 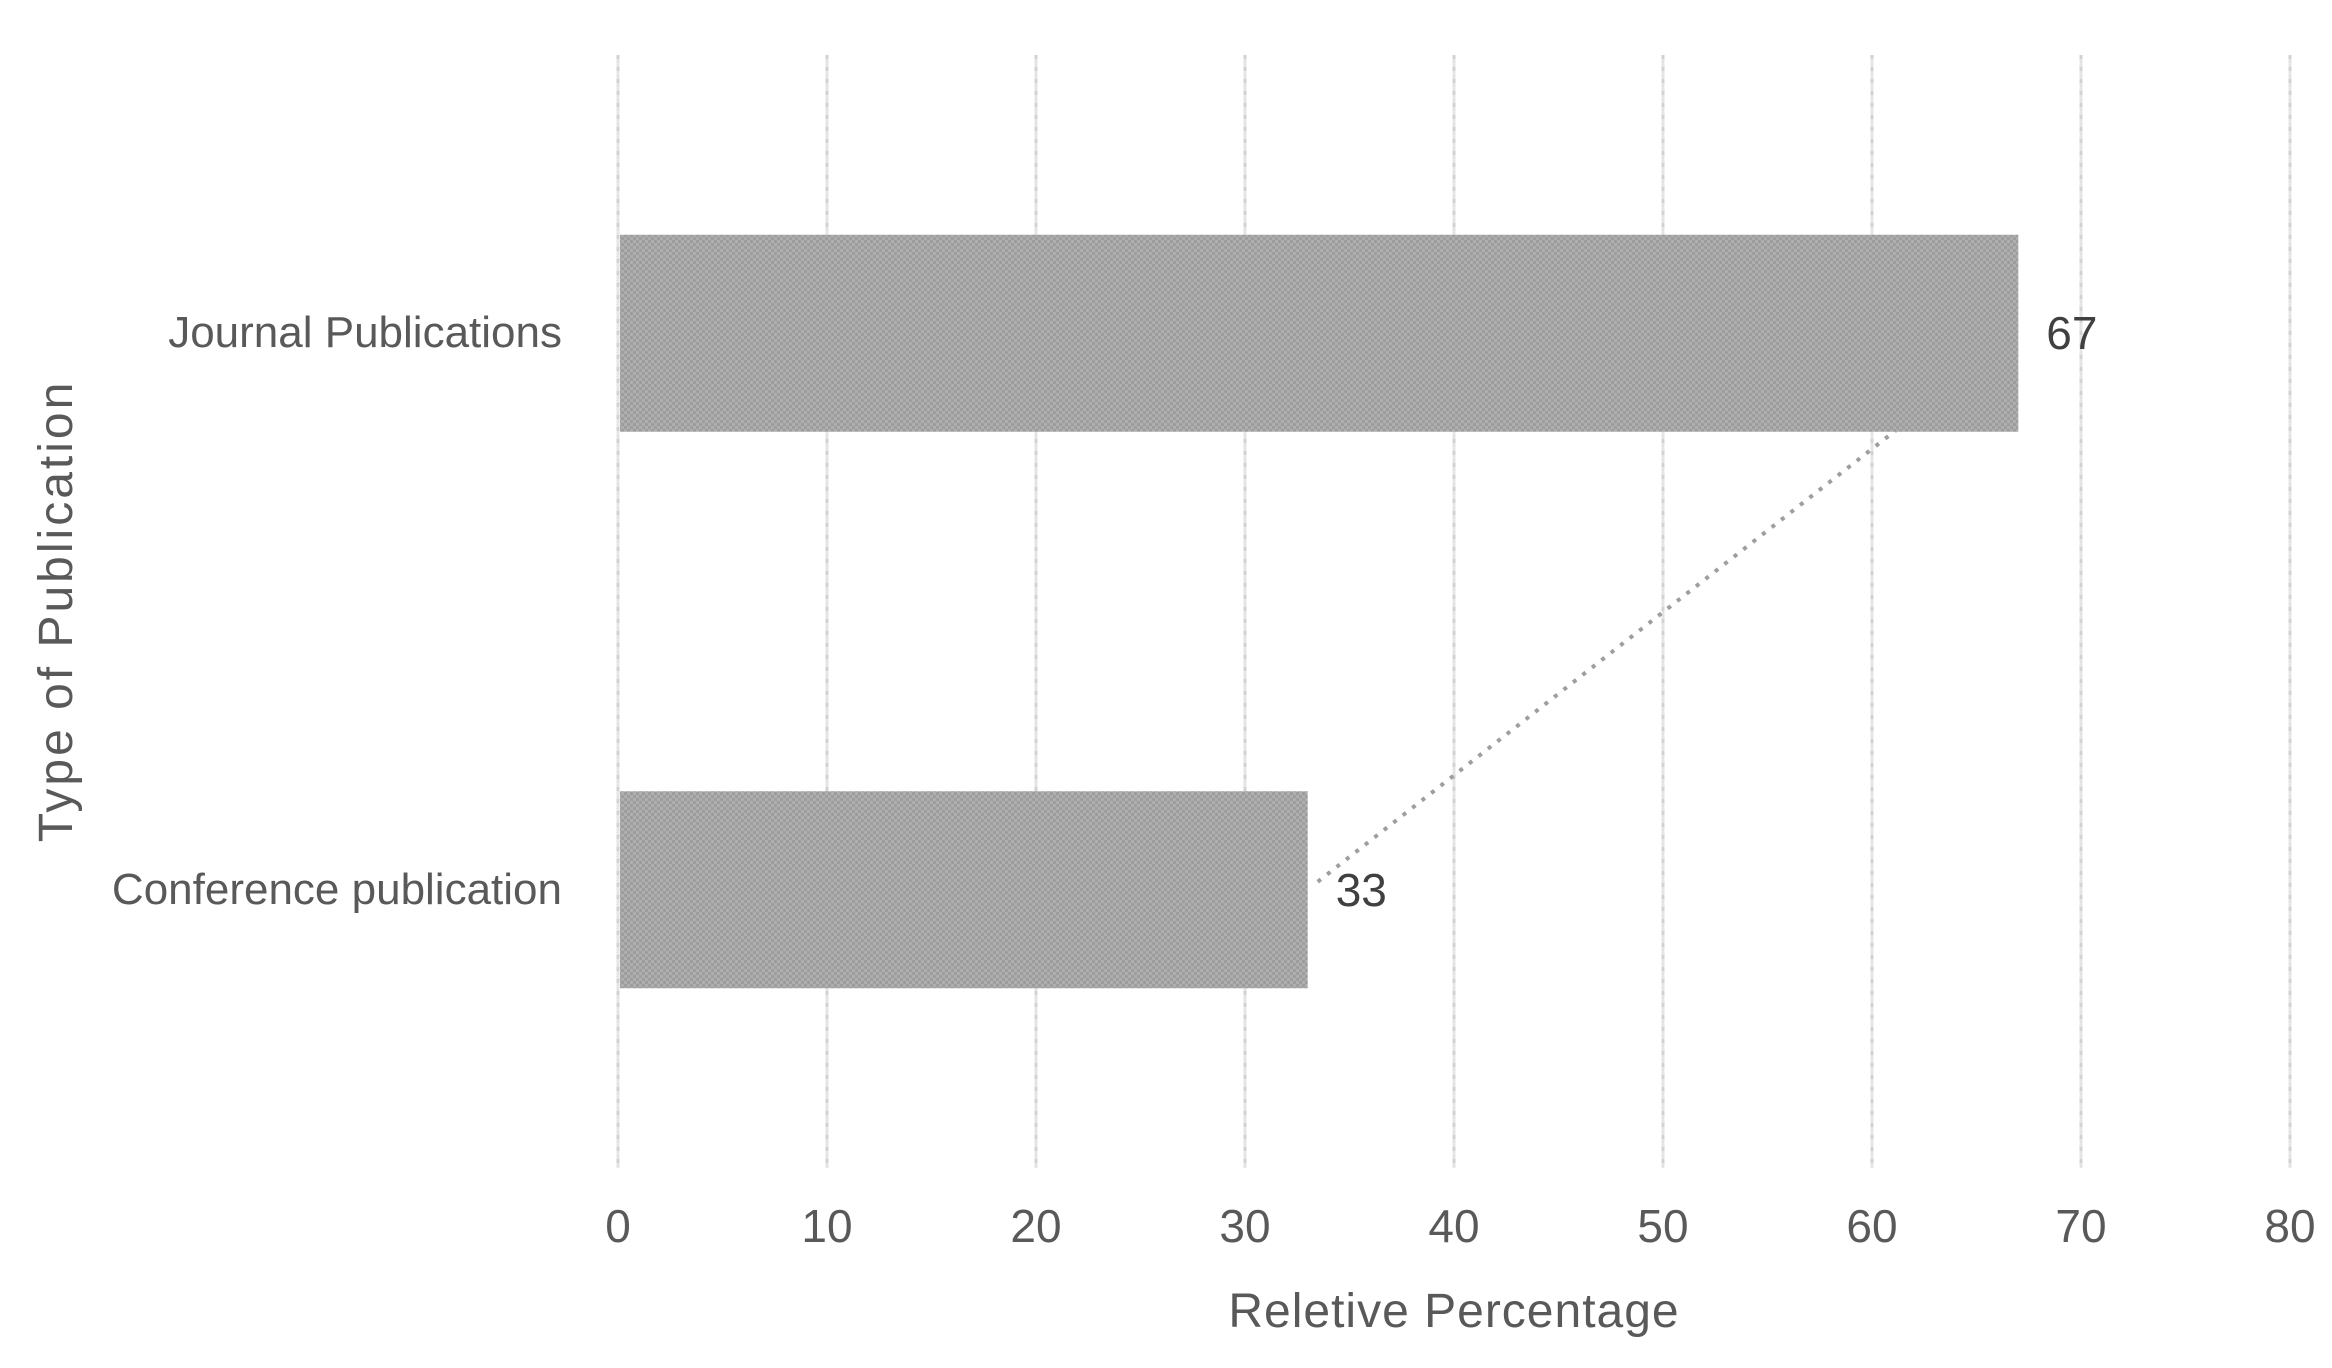 What do you see at coordinates (1036, 1226) in the screenshot?
I see `x-tick-label: 20` at bounding box center [1036, 1226].